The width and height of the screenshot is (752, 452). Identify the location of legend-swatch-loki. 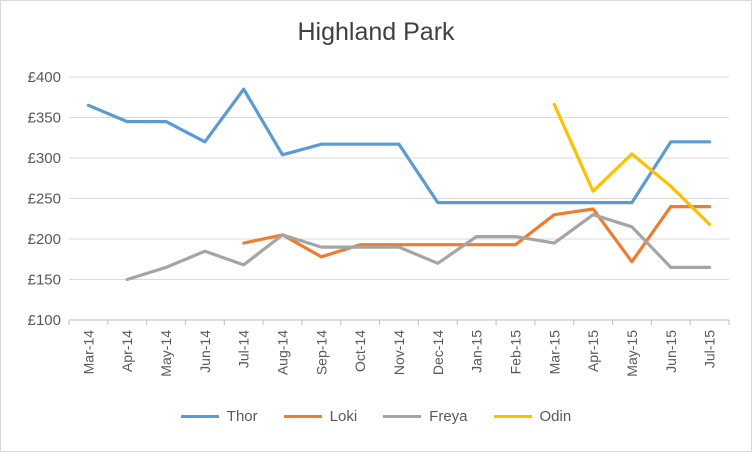
(302, 416).